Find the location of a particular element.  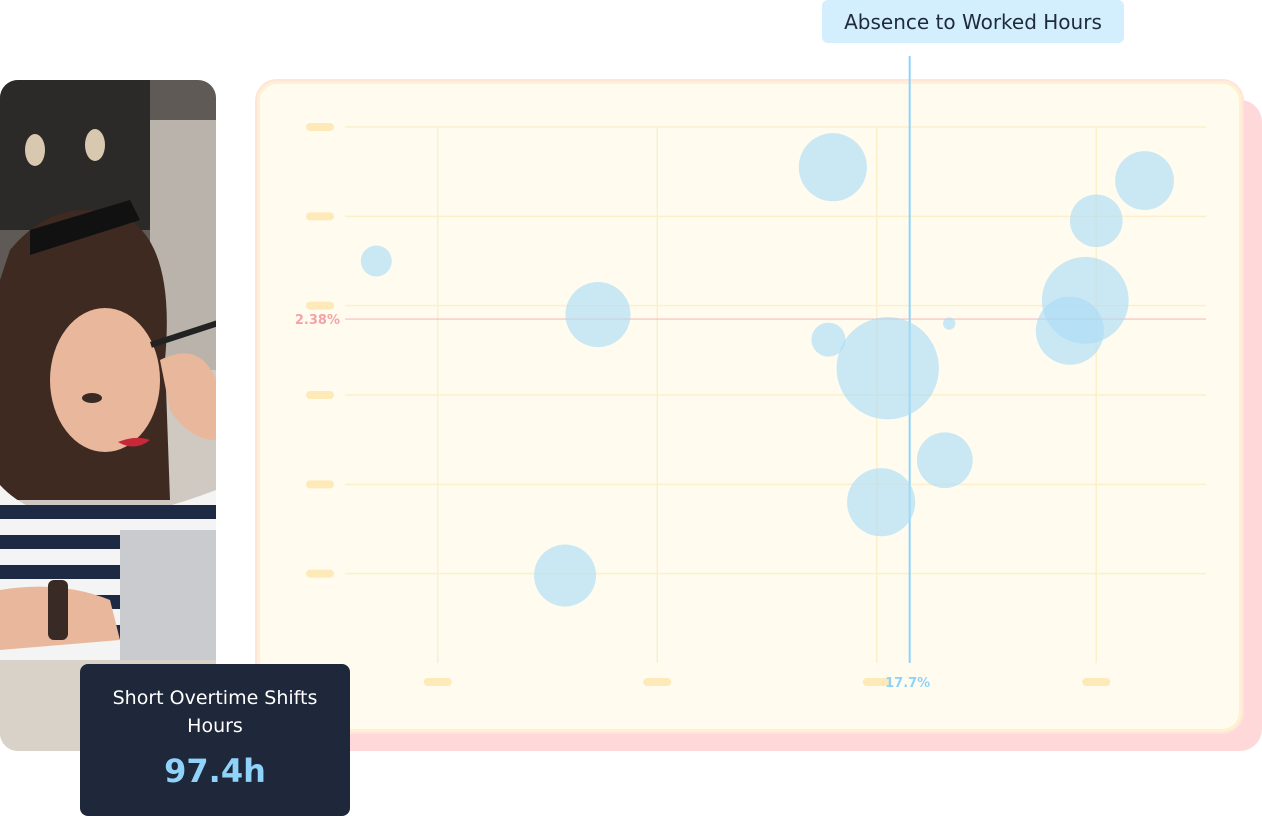

stat-value: 97.4h is located at coordinates (215, 771).